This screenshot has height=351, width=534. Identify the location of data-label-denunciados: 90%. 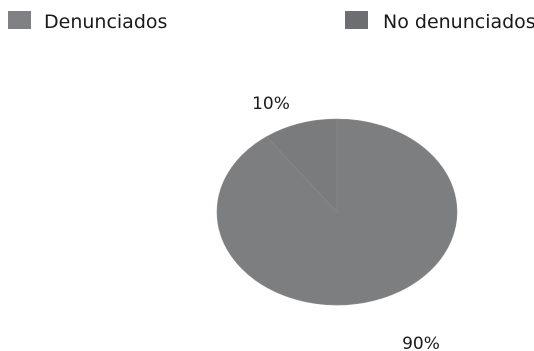
(421, 342).